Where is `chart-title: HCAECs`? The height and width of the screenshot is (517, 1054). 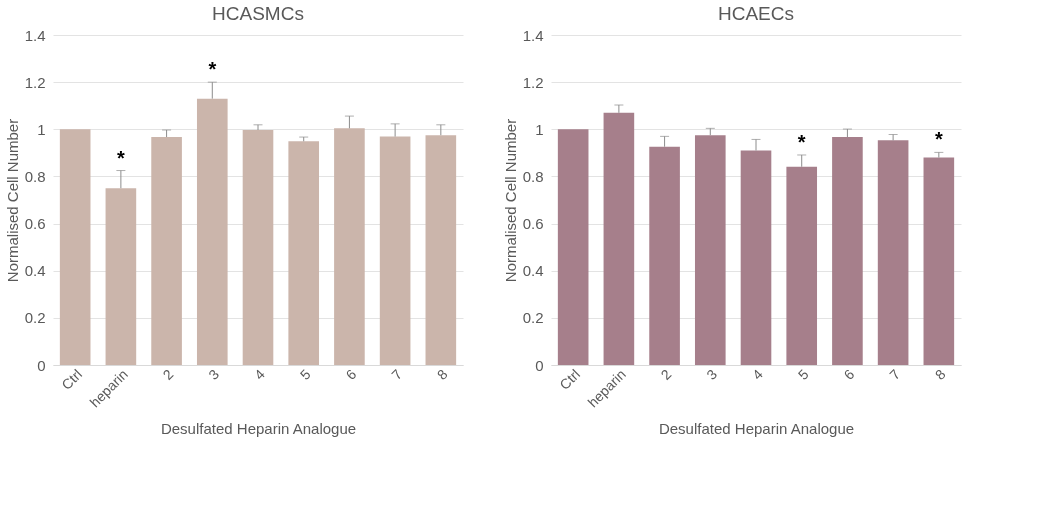 chart-title: HCAECs is located at coordinates (756, 13).